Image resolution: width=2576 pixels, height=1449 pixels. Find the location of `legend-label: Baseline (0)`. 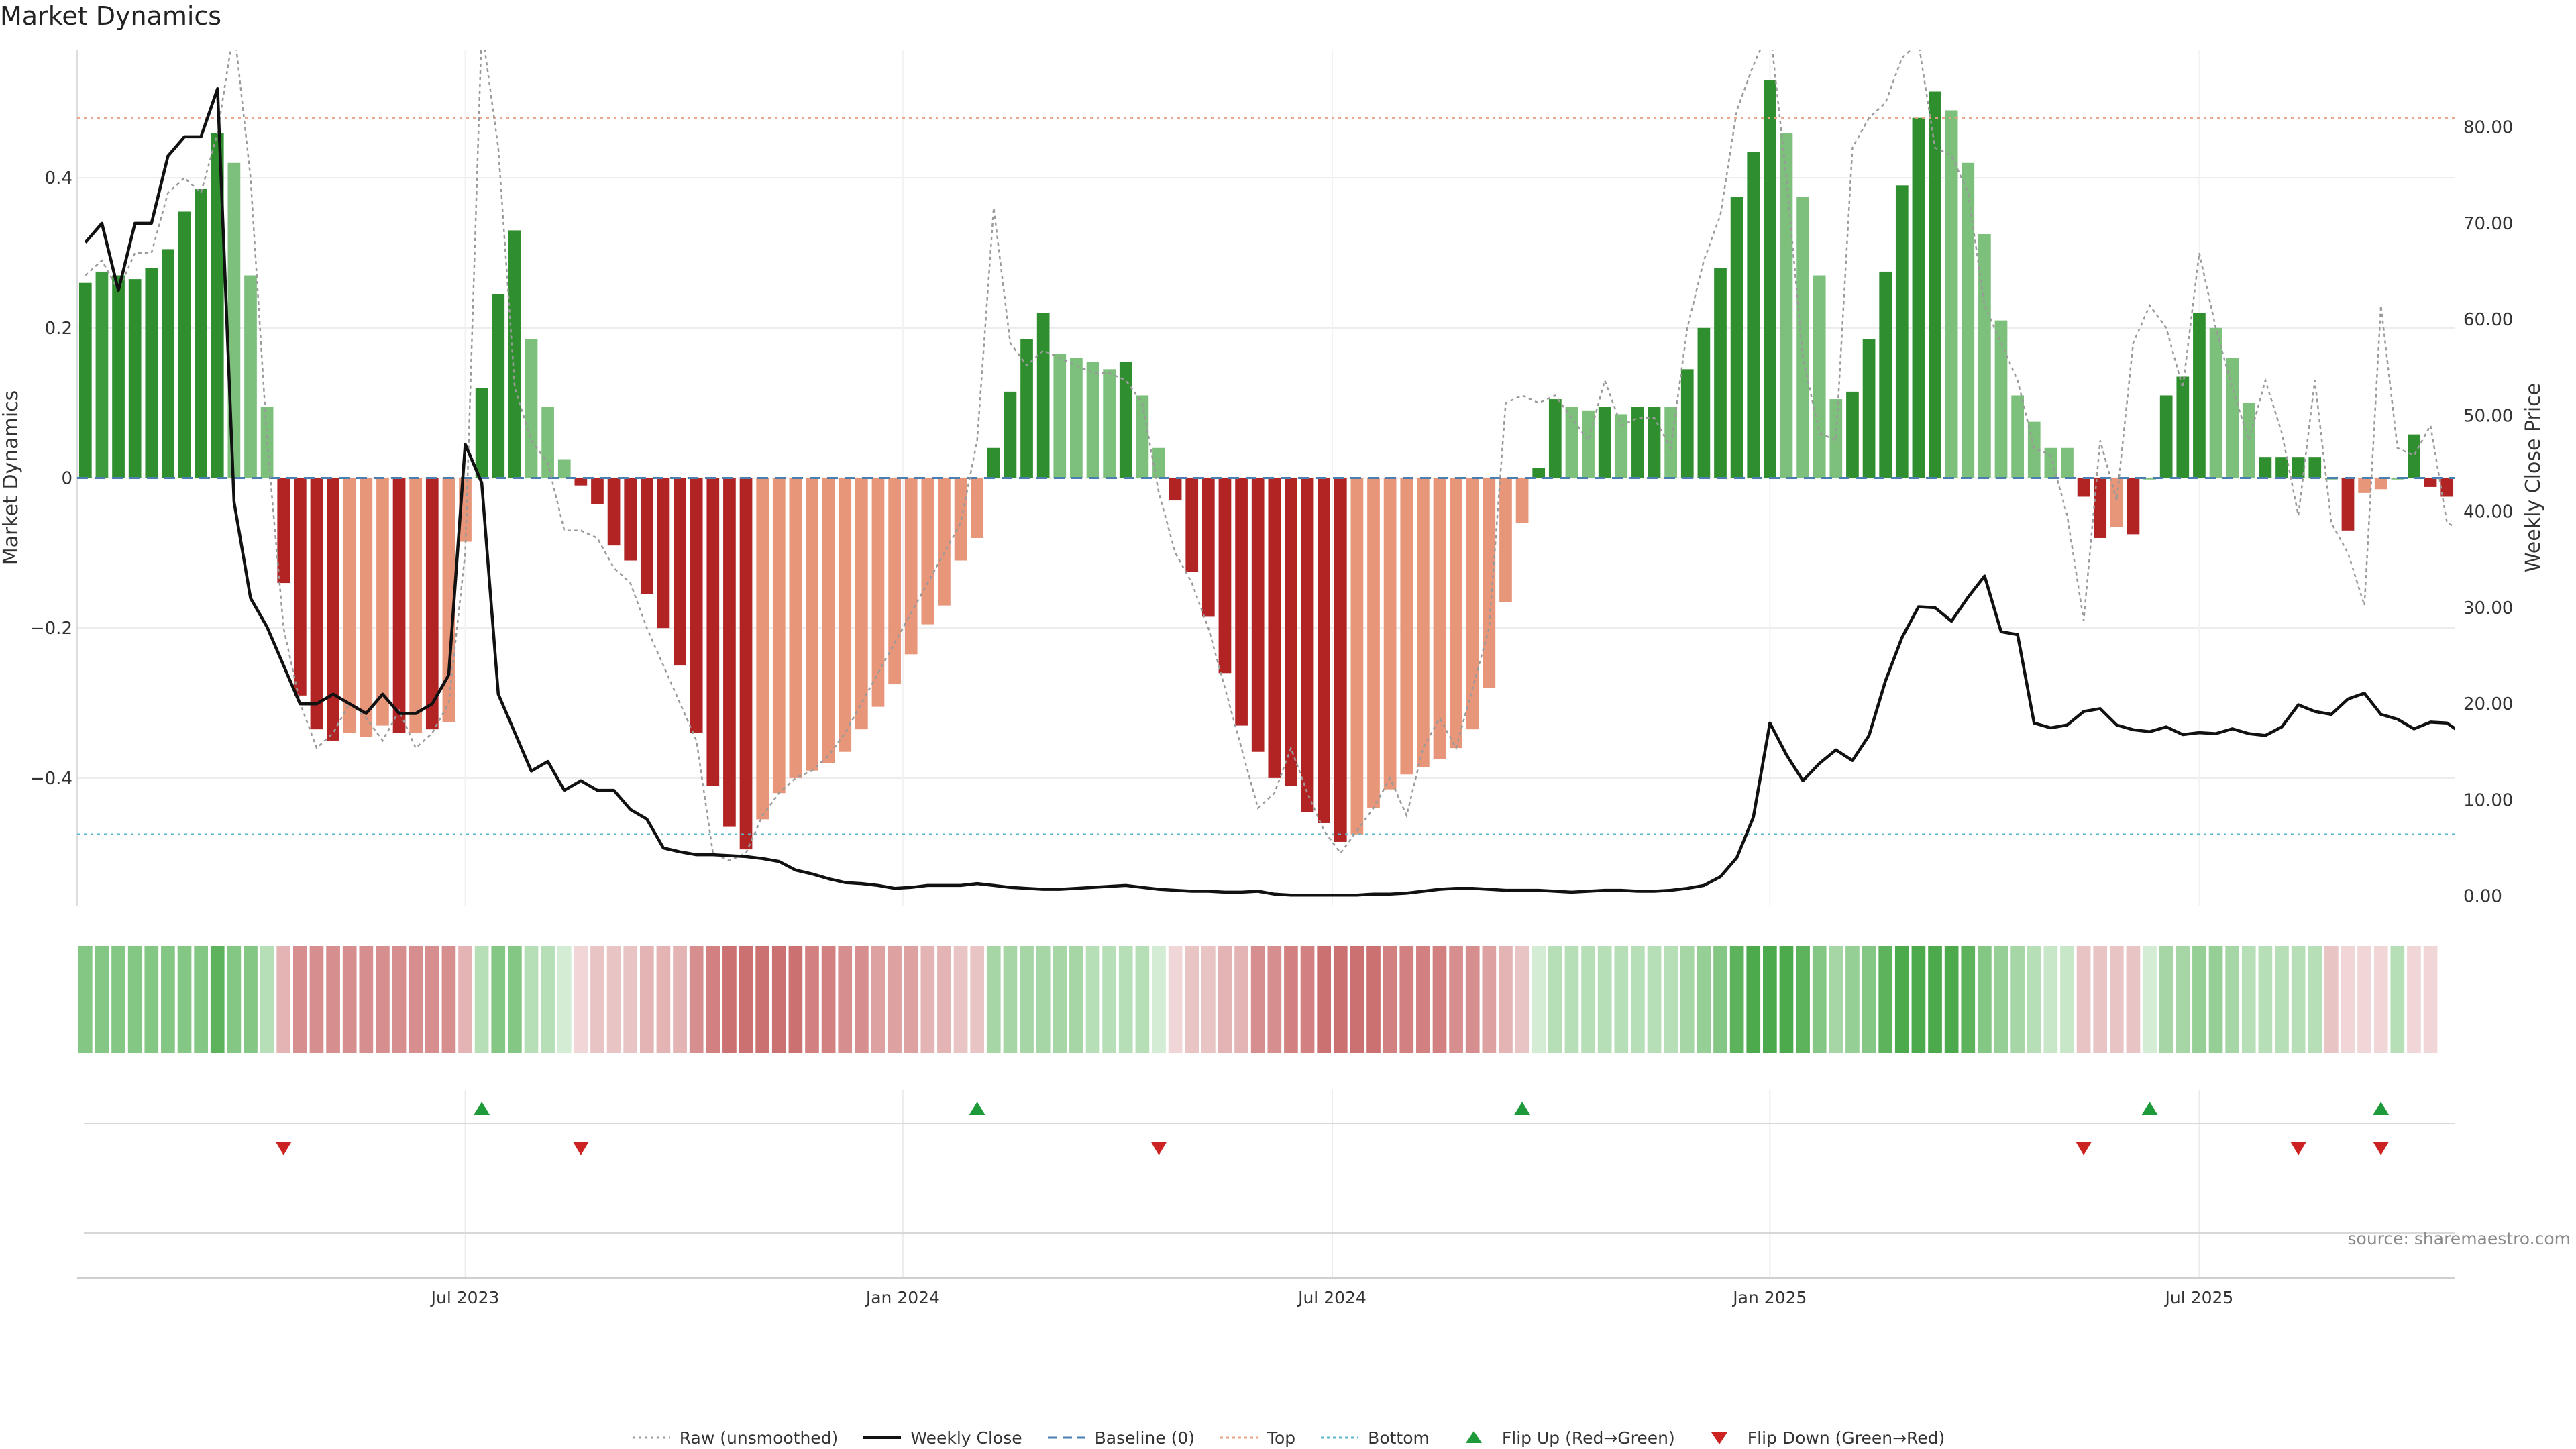

legend-label: Baseline (0) is located at coordinates (1144, 1438).